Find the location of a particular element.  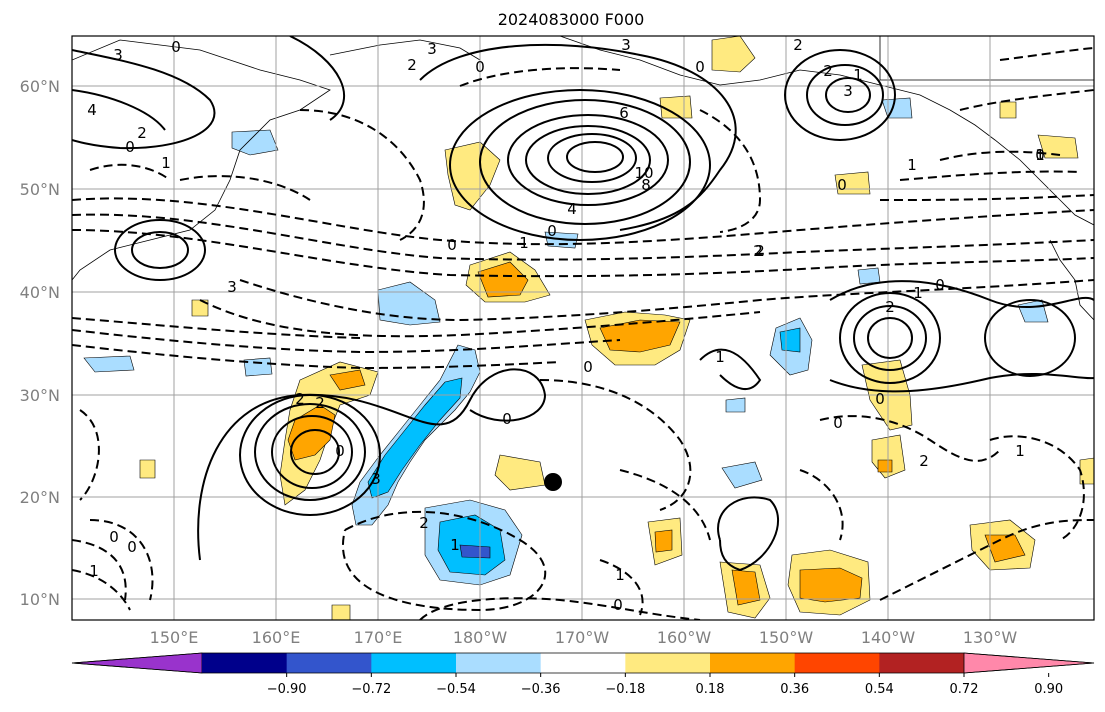

lon-label: 160°E is located at coordinates (276, 637).